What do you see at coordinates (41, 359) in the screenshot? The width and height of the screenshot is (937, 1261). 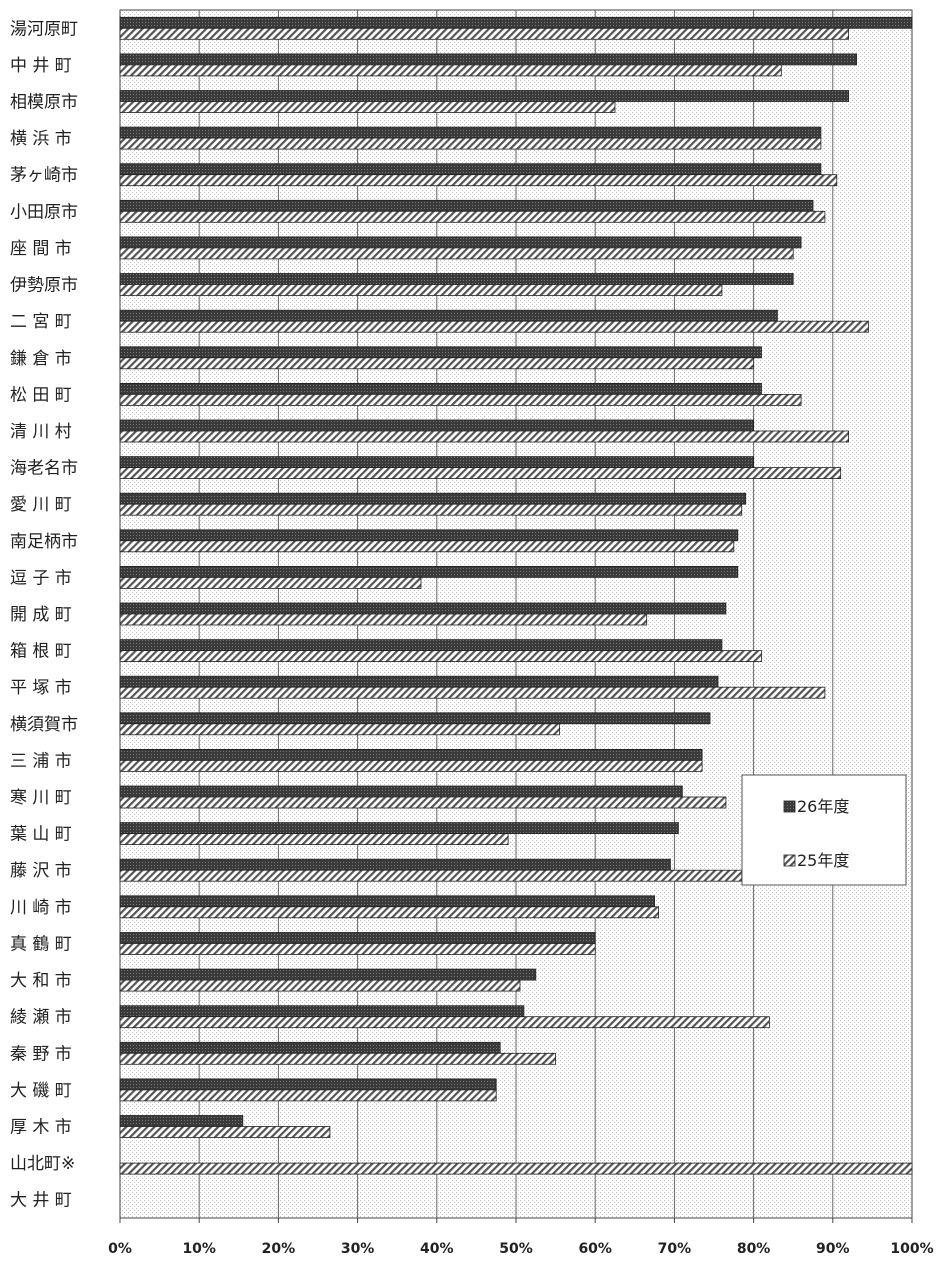 I see `category-label: 鎌 倉 市` at bounding box center [41, 359].